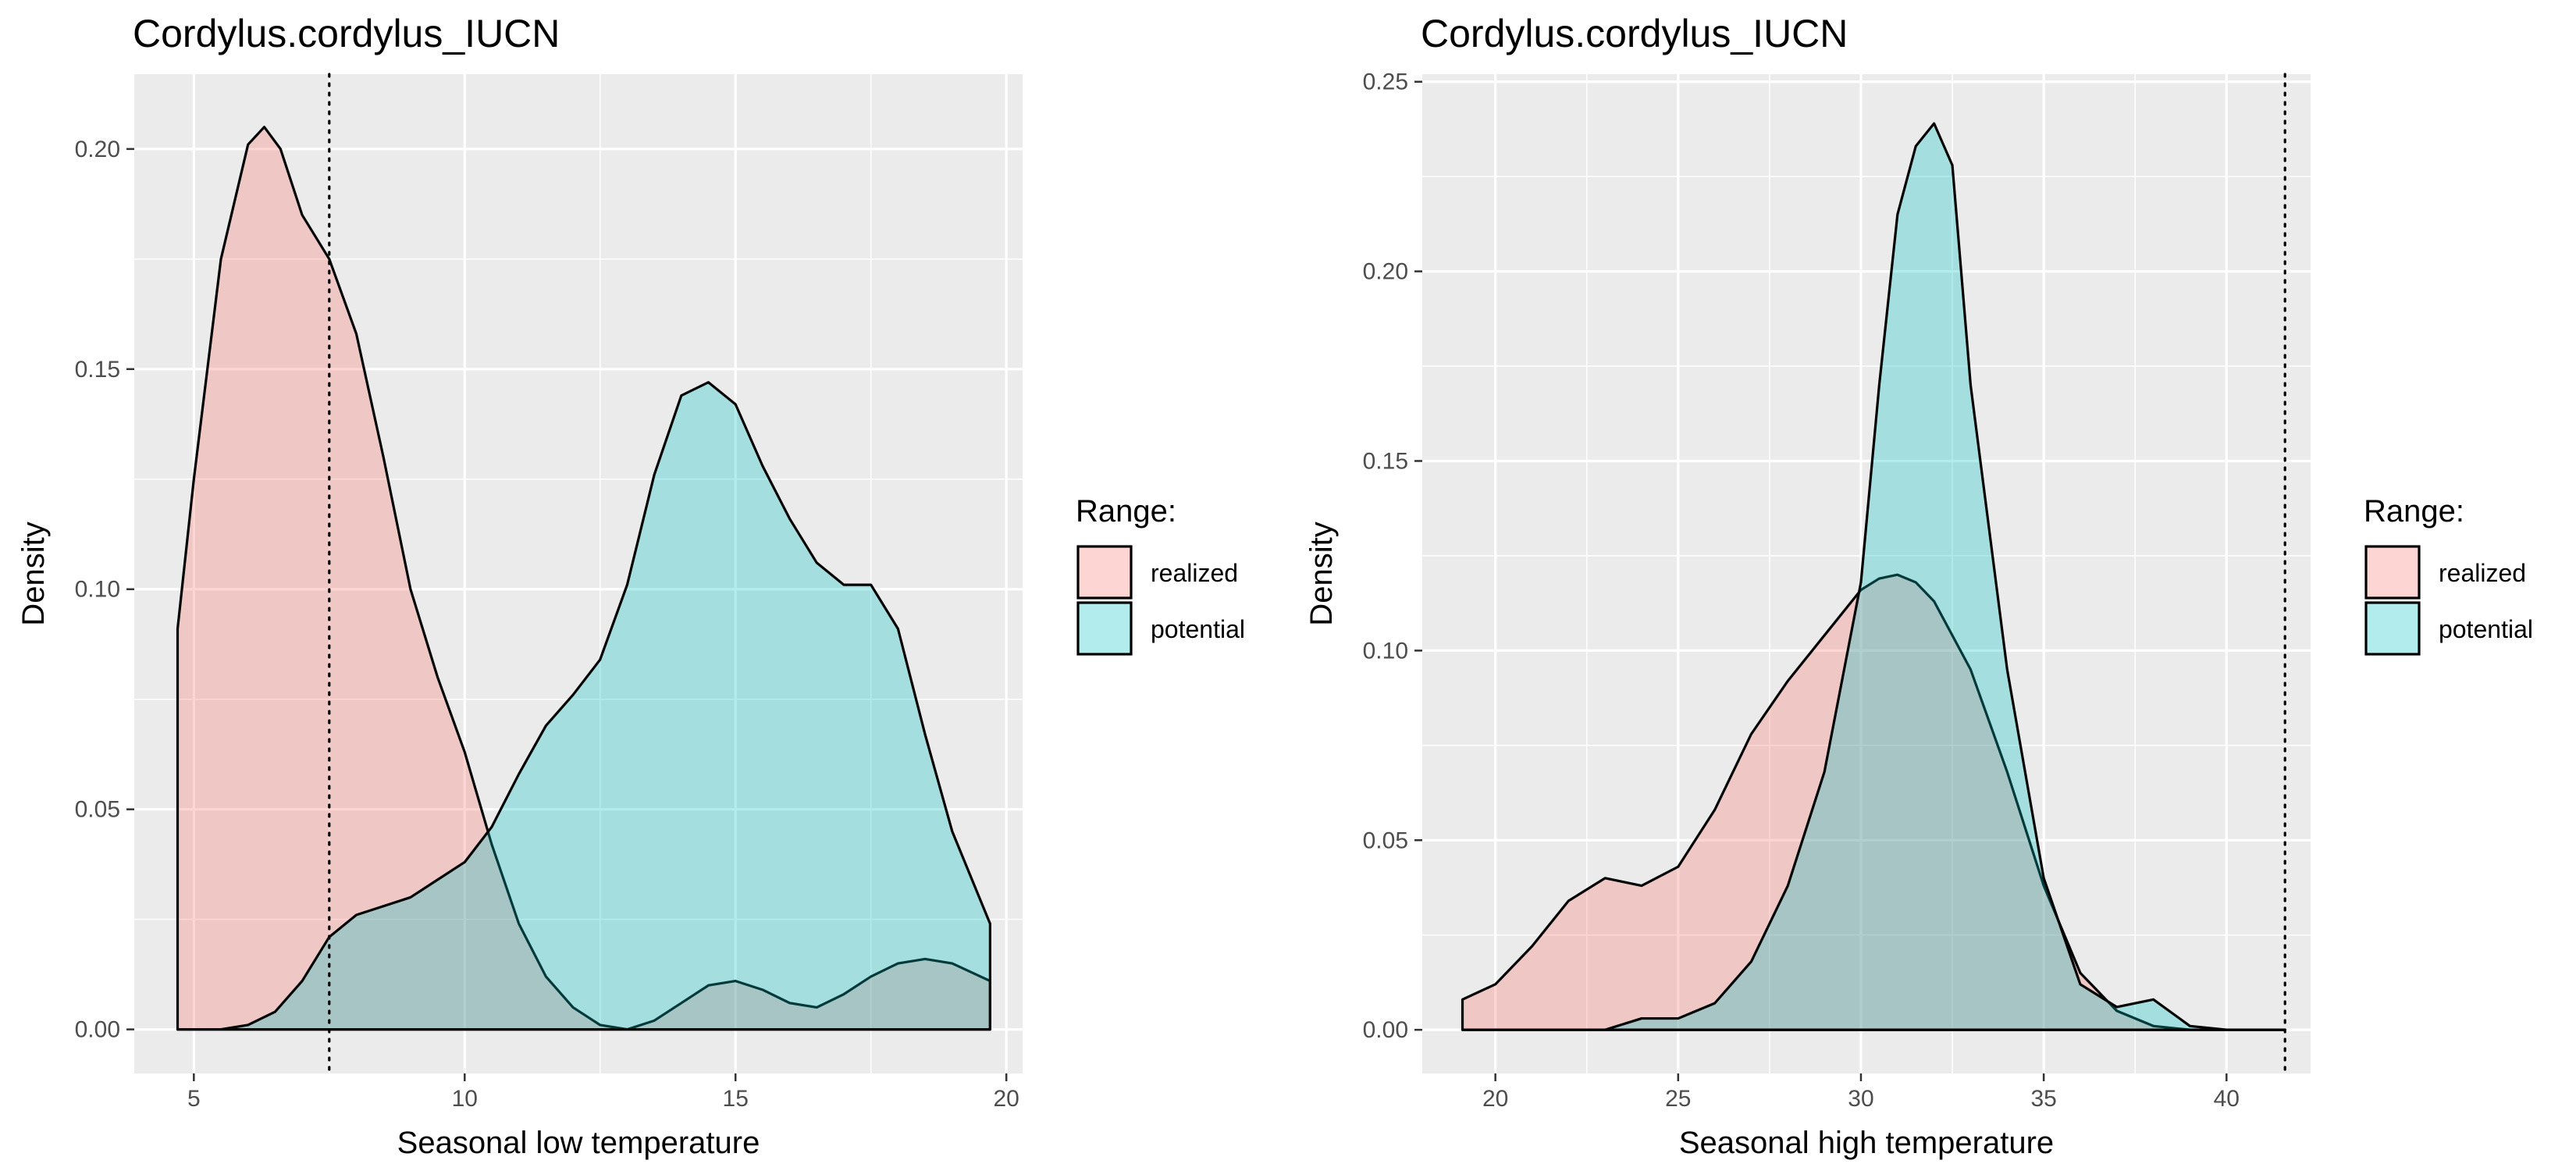 The width and height of the screenshot is (2576, 1171). Describe the element at coordinates (465, 1099) in the screenshot. I see `x-tick-label: 10` at that location.